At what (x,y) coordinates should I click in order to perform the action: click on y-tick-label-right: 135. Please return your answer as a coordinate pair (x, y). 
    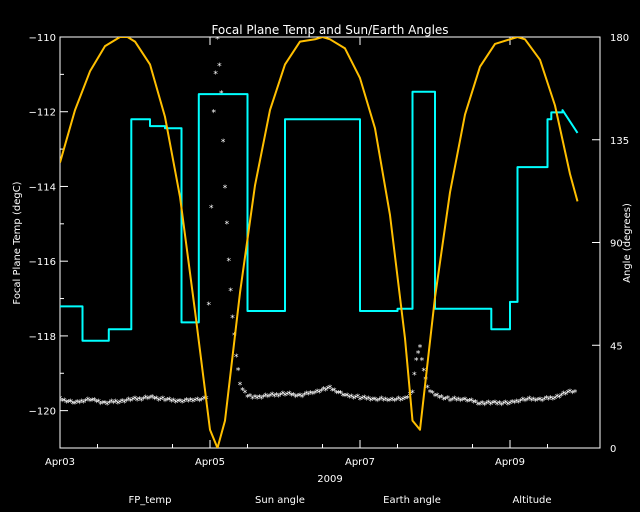
    Looking at the image, I should click on (619, 141).